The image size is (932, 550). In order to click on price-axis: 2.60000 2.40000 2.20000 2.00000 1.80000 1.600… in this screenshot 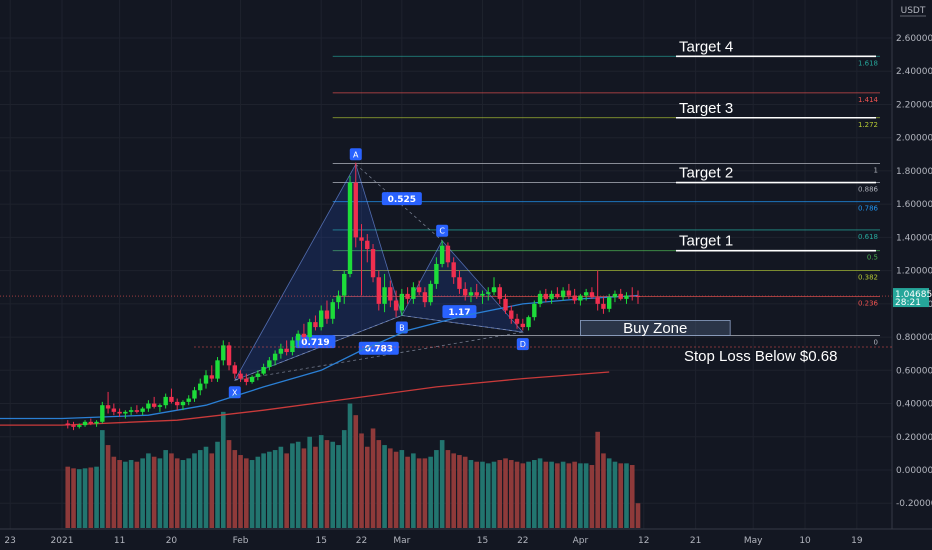, I will do `click(911, 264)`.